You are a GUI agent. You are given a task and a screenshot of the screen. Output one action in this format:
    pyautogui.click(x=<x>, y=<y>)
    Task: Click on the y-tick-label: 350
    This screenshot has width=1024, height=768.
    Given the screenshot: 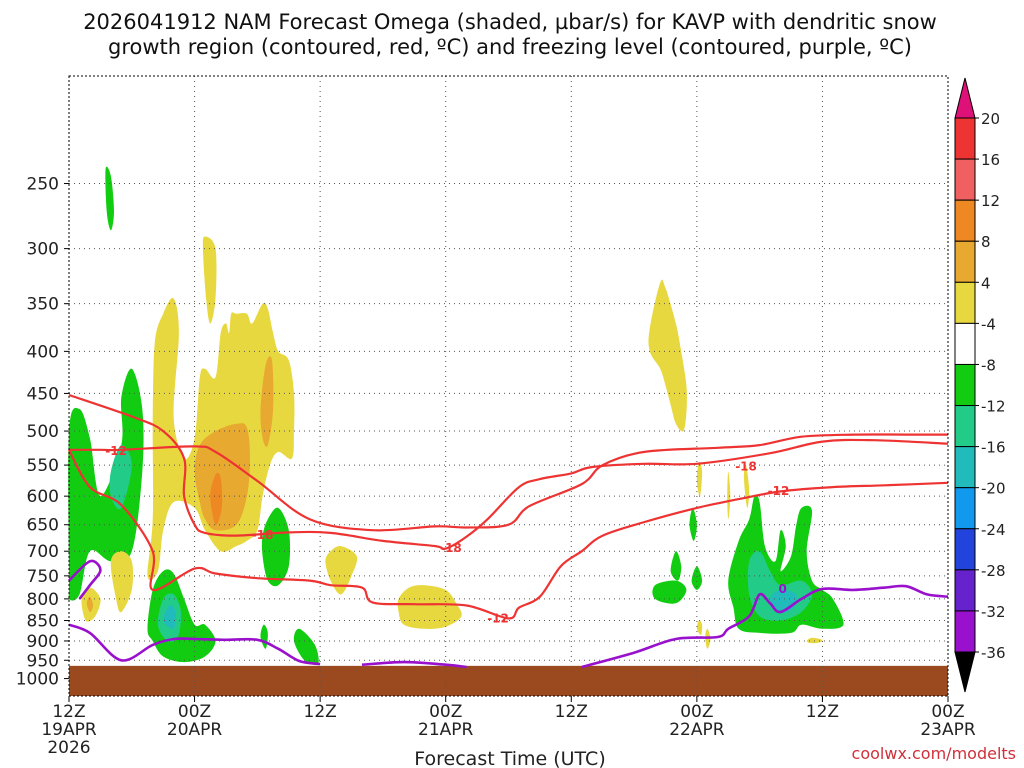 What is the action you would take?
    pyautogui.click(x=43, y=305)
    